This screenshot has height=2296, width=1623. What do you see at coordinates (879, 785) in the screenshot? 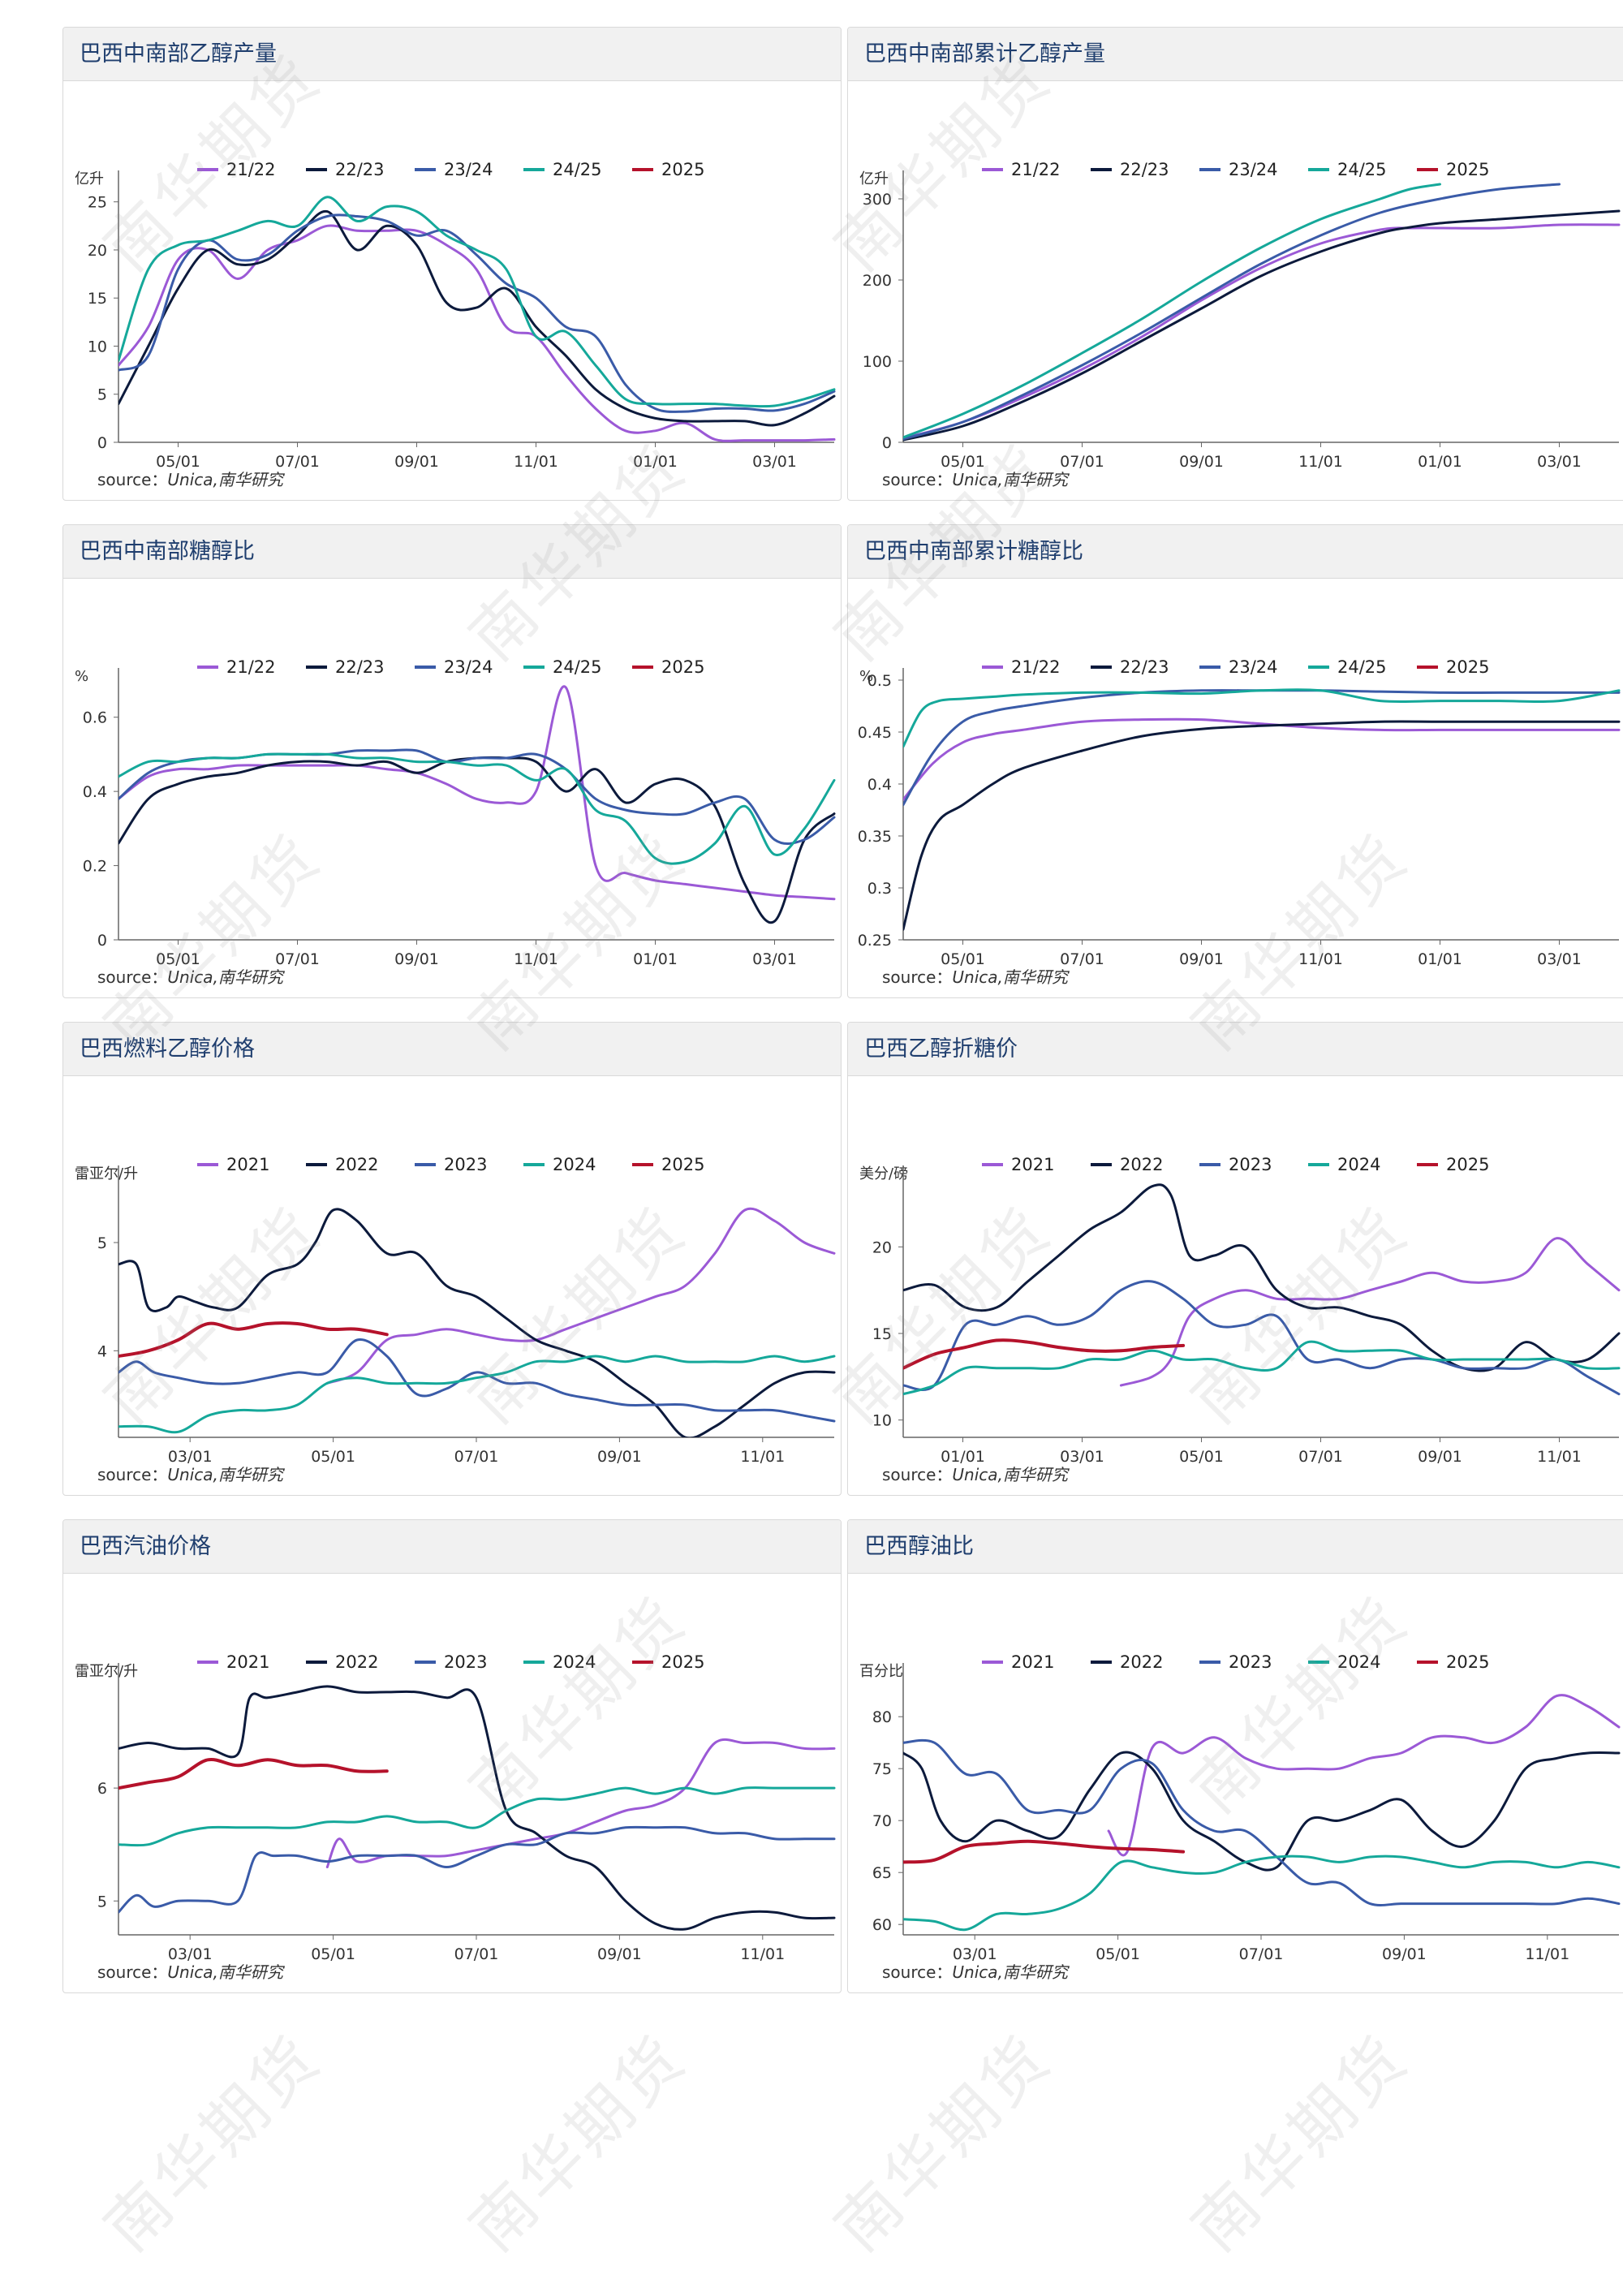
I see `y-tick-label: 0.4` at bounding box center [879, 785].